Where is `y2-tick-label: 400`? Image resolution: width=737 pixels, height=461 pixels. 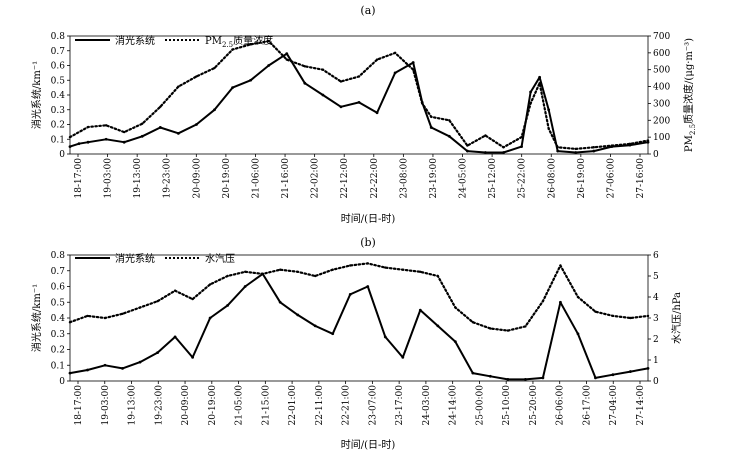
y2-tick-label: 400 is located at coordinates (661, 88).